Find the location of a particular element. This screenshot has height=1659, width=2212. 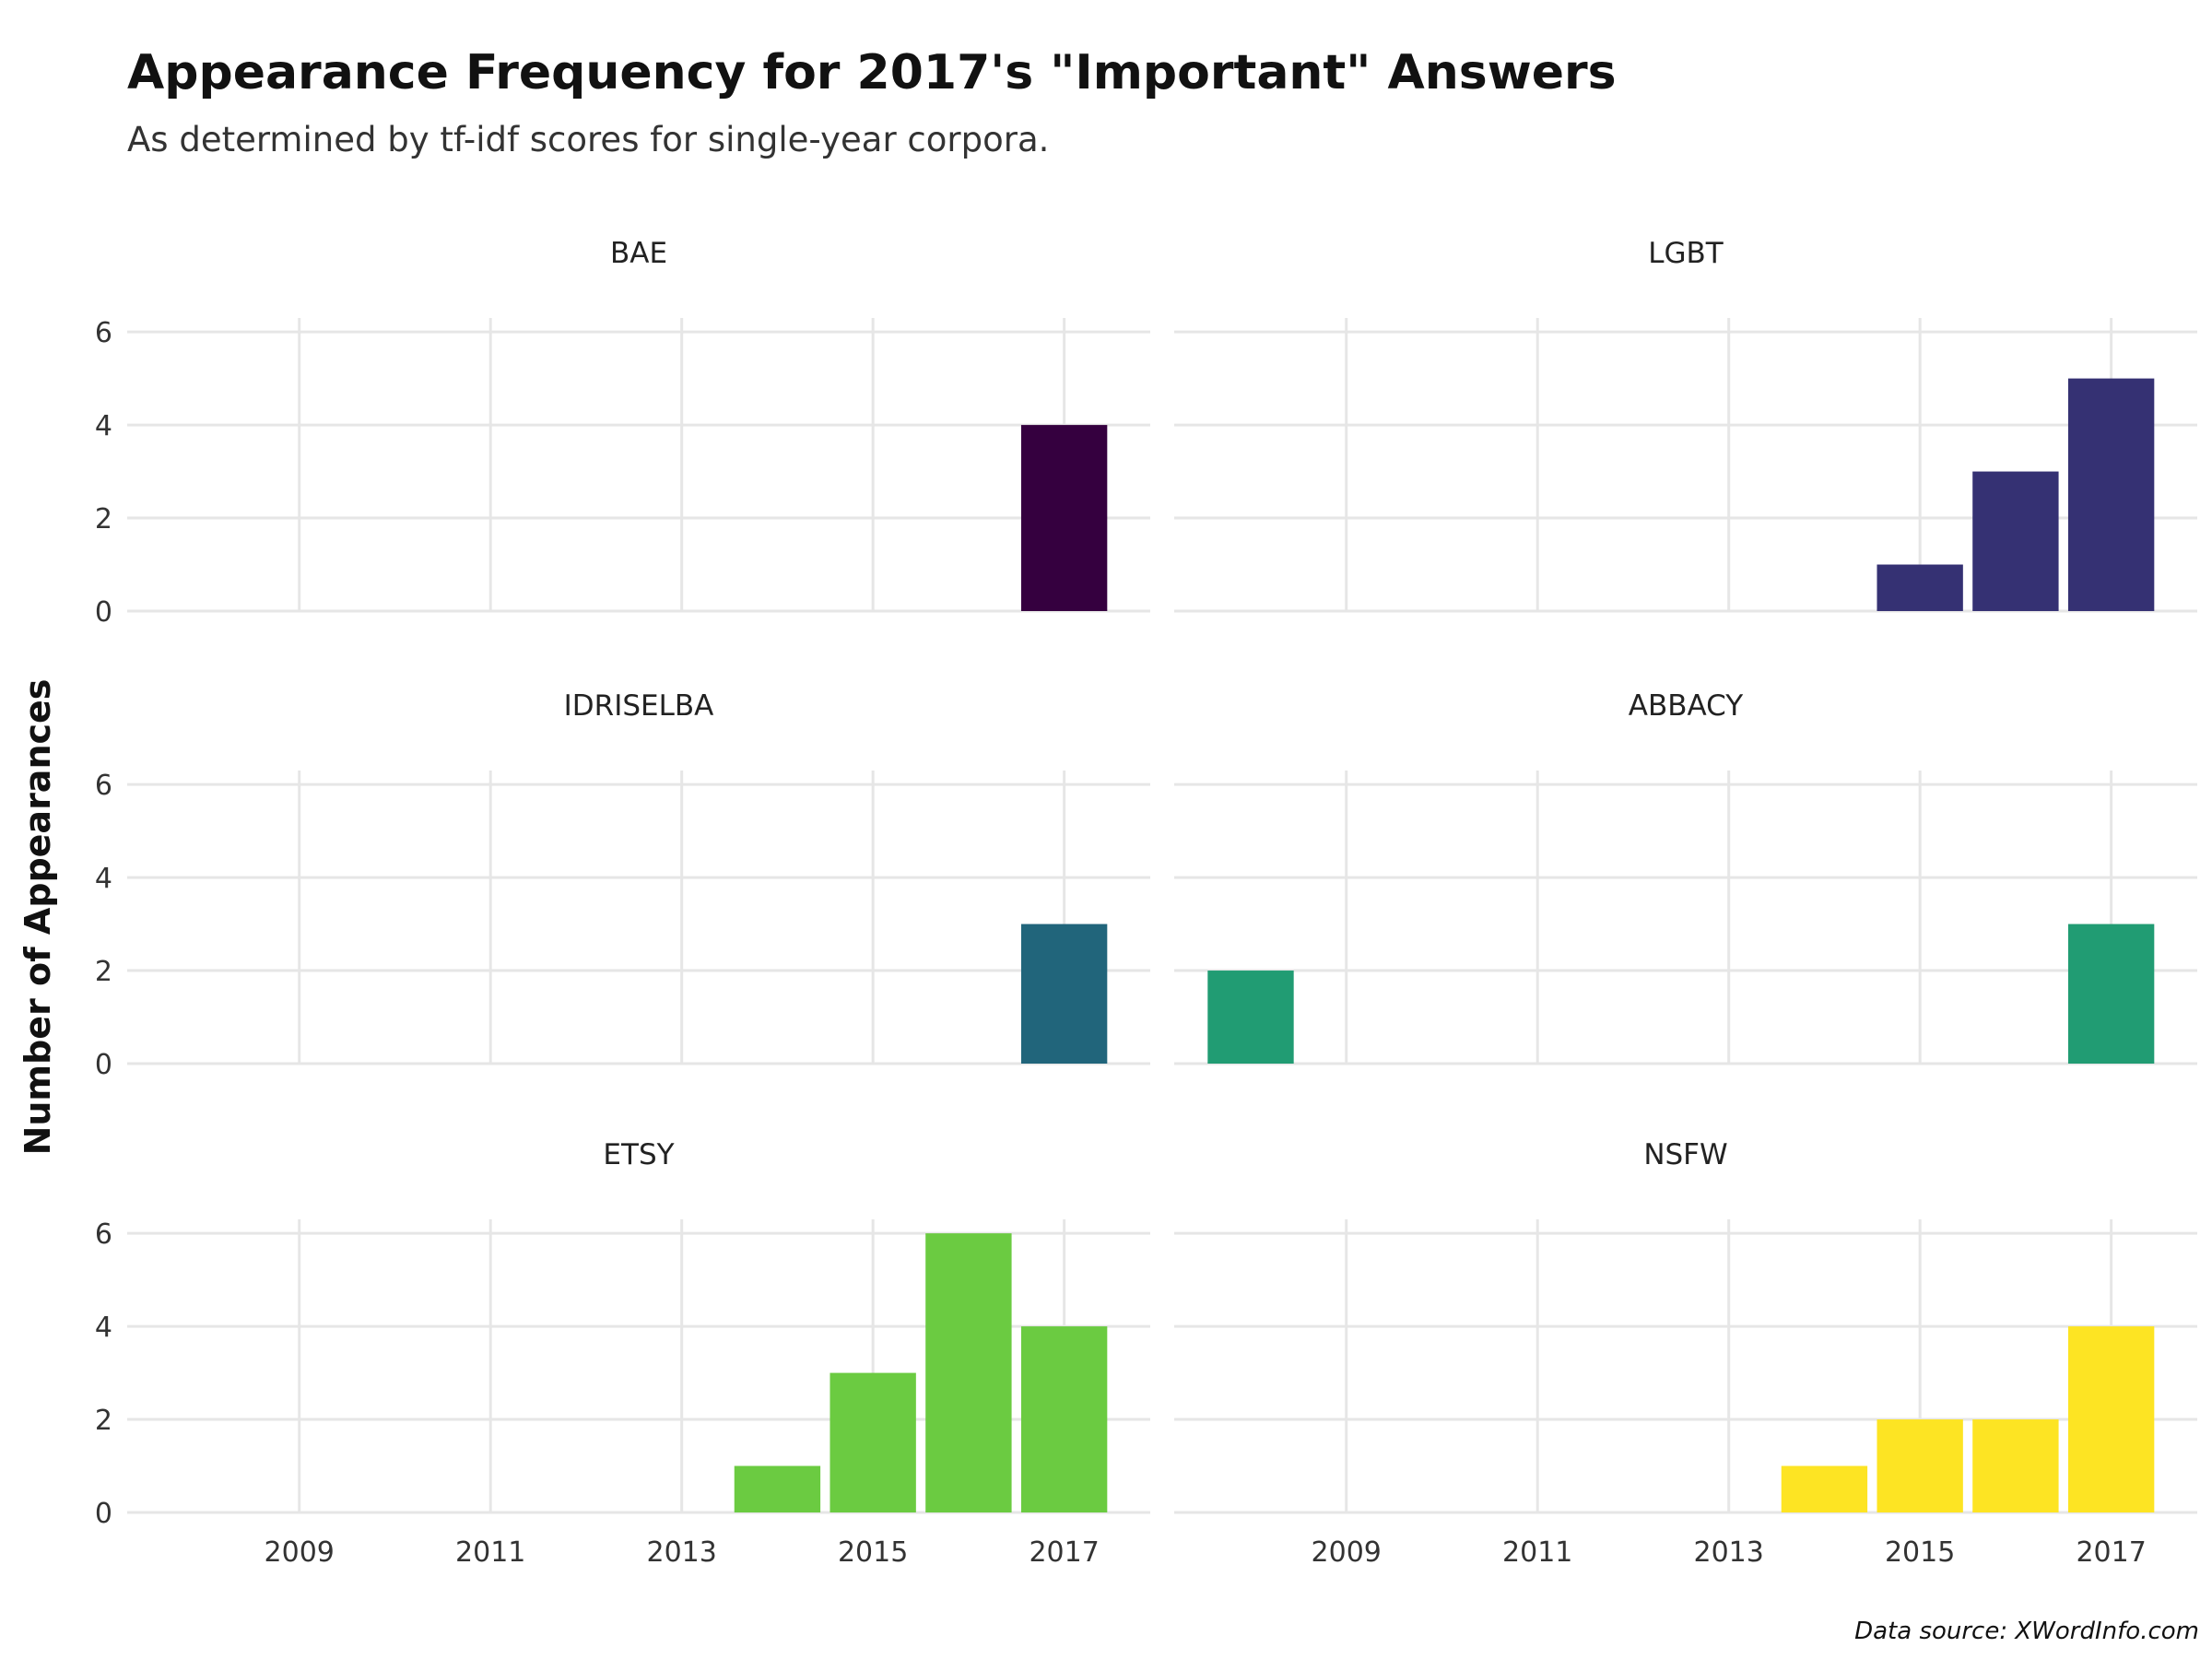

data-source-caption: Data source: XWordInfo.com is located at coordinates (2026, 1631).